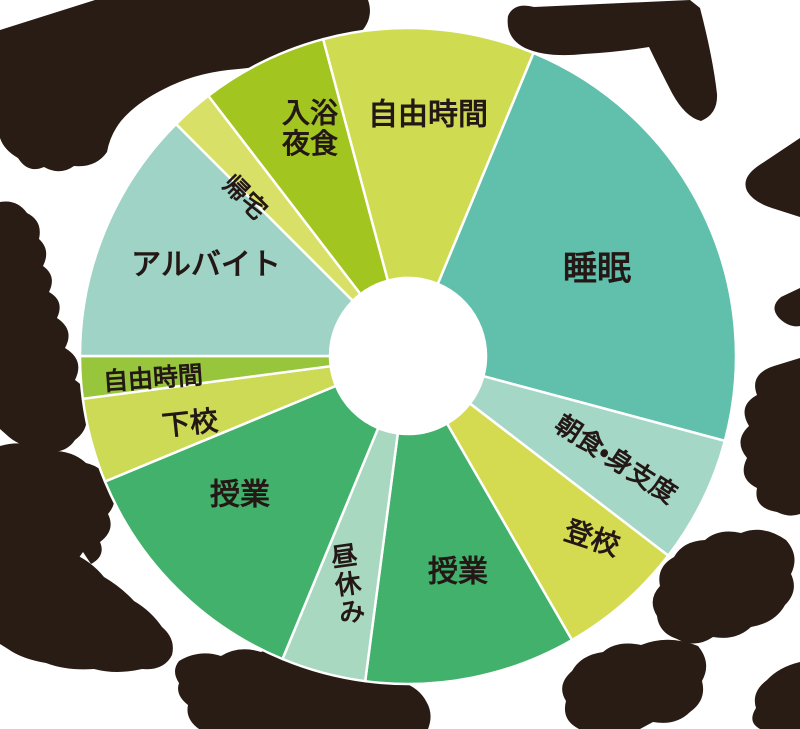 This screenshot has height=729, width=800. I want to click on ink-blob-top-right, so click(612, 60).